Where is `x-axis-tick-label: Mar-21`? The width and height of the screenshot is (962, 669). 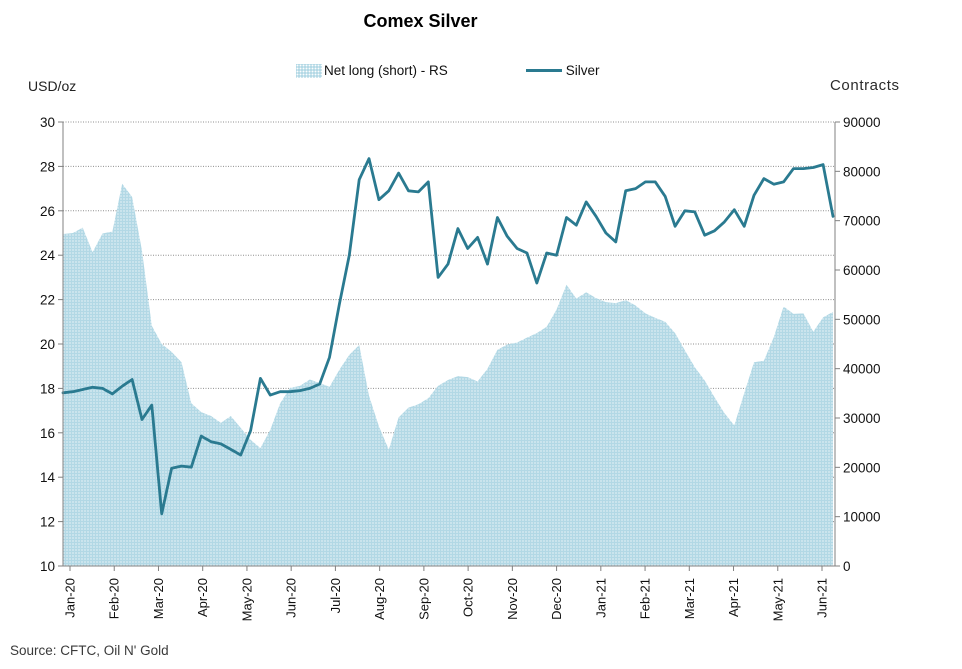
x-axis-tick-label: Mar-21 is located at coordinates (689, 598).